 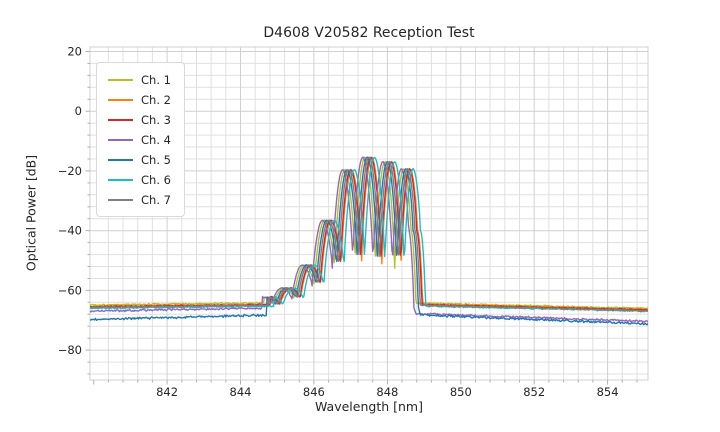 I want to click on y-tick-label: −60, so click(x=70, y=290).